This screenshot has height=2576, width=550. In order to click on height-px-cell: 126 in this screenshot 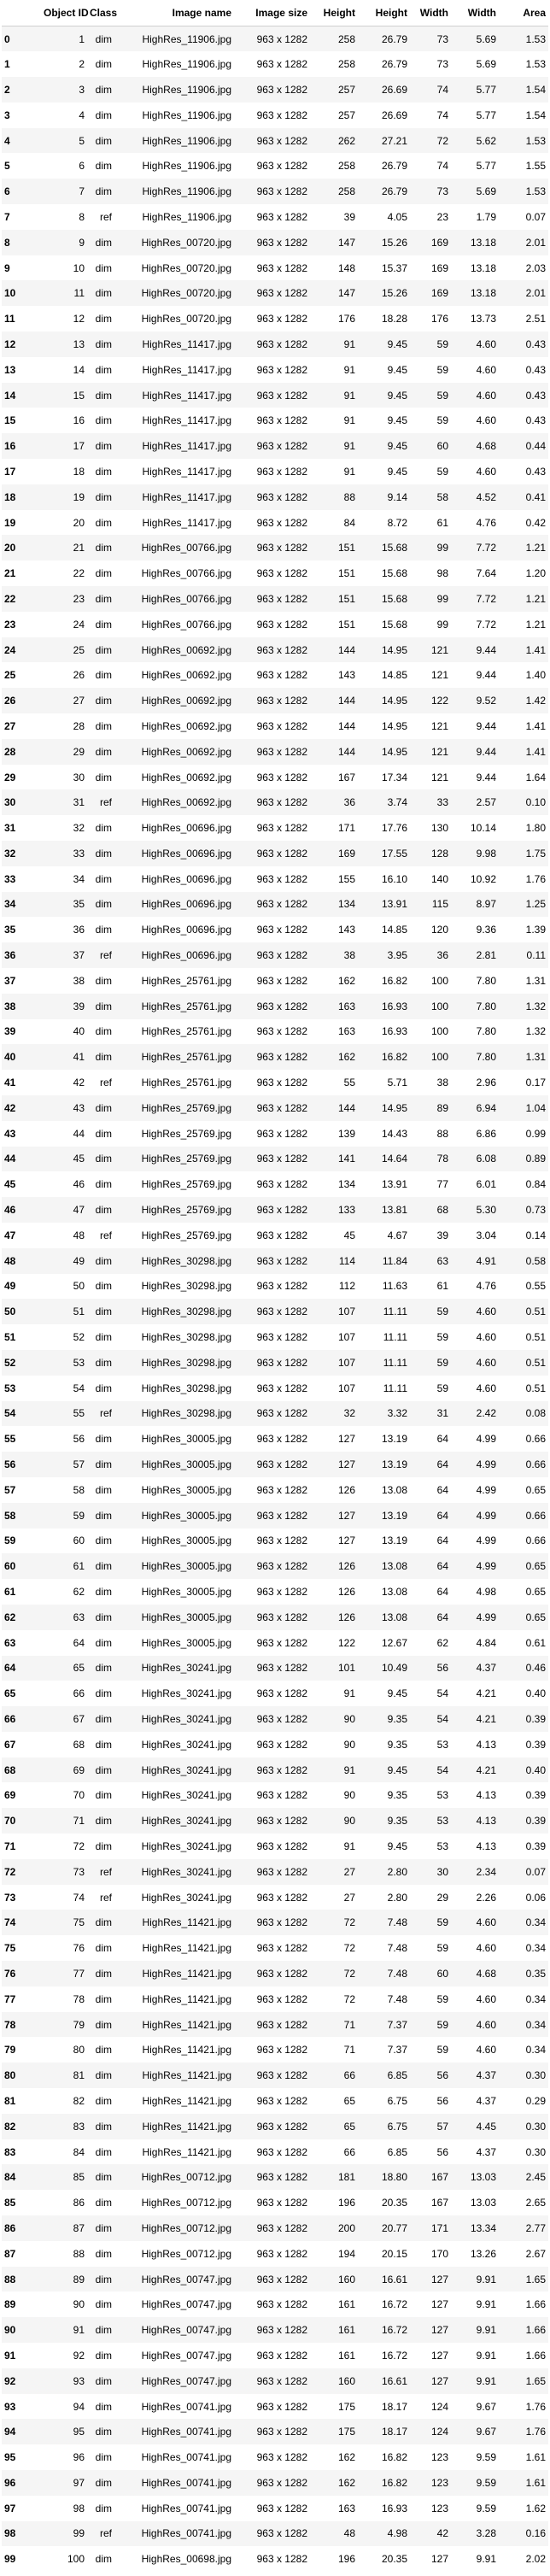, I will do `click(346, 1617)`.